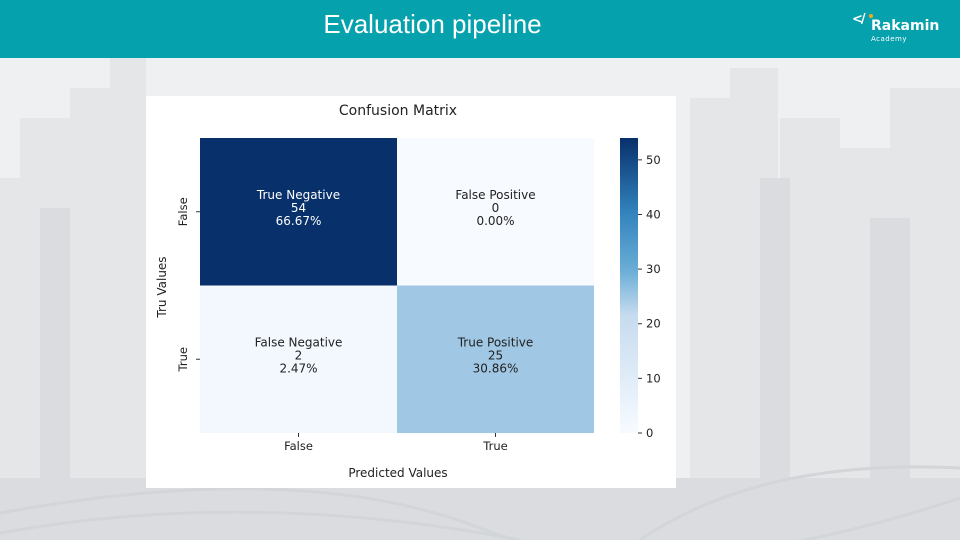 Image resolution: width=960 pixels, height=540 pixels. I want to click on colorbar-tick-label: 20, so click(653, 324).